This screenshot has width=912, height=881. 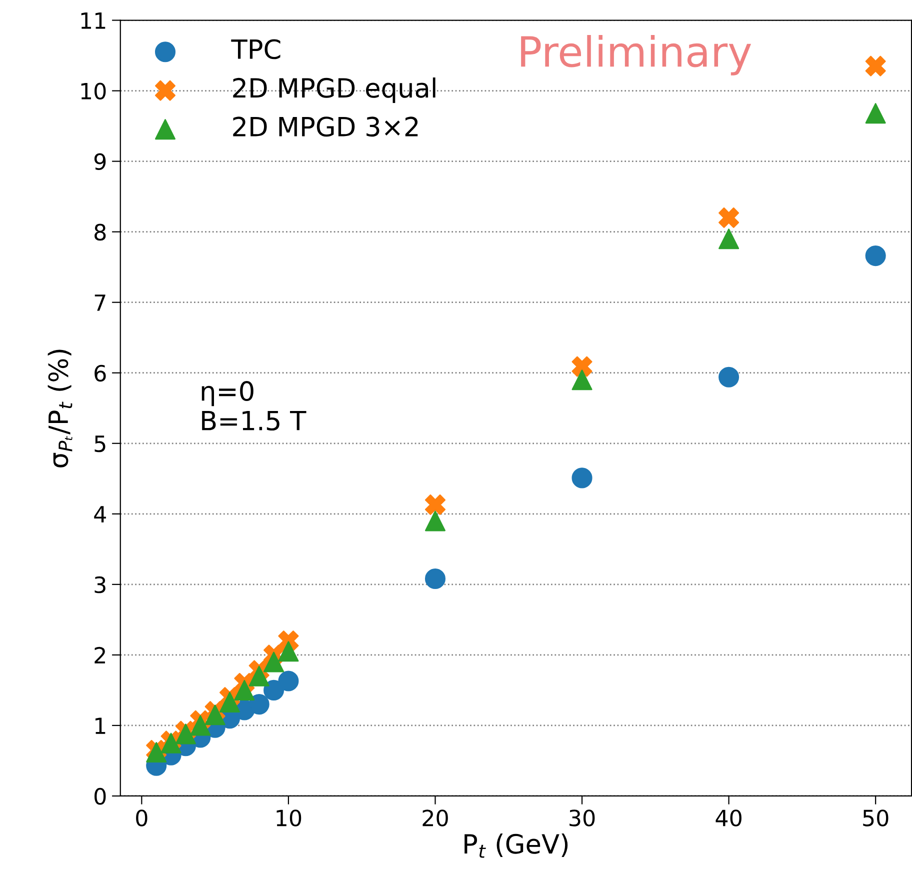 What do you see at coordinates (93, 91) in the screenshot?
I see `y-tick-label: 10` at bounding box center [93, 91].